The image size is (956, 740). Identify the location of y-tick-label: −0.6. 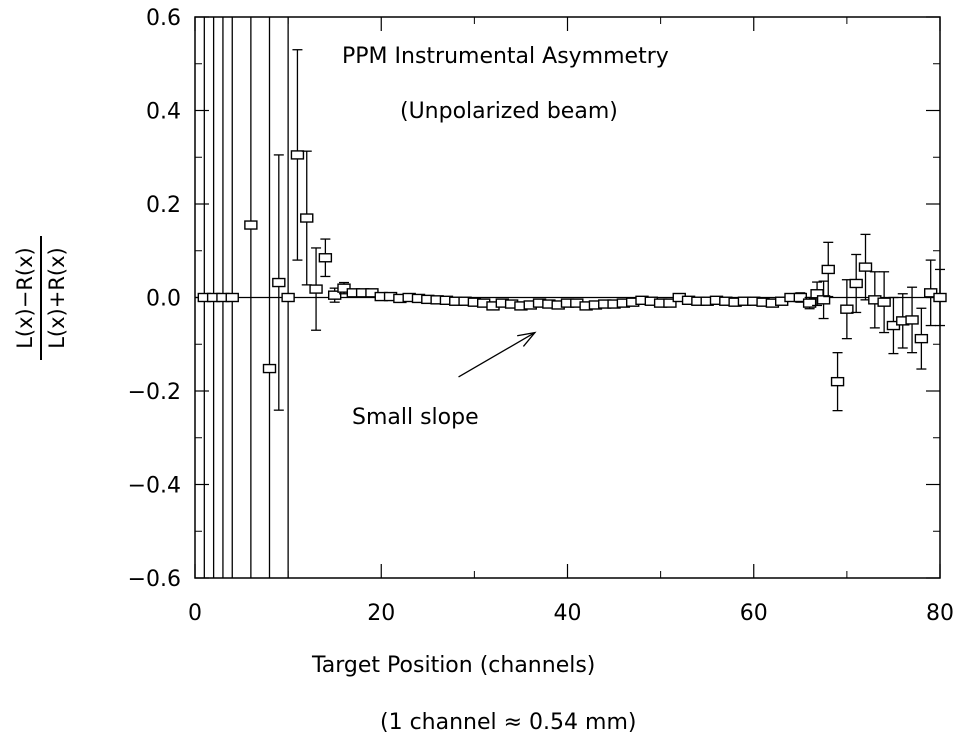
(154, 579).